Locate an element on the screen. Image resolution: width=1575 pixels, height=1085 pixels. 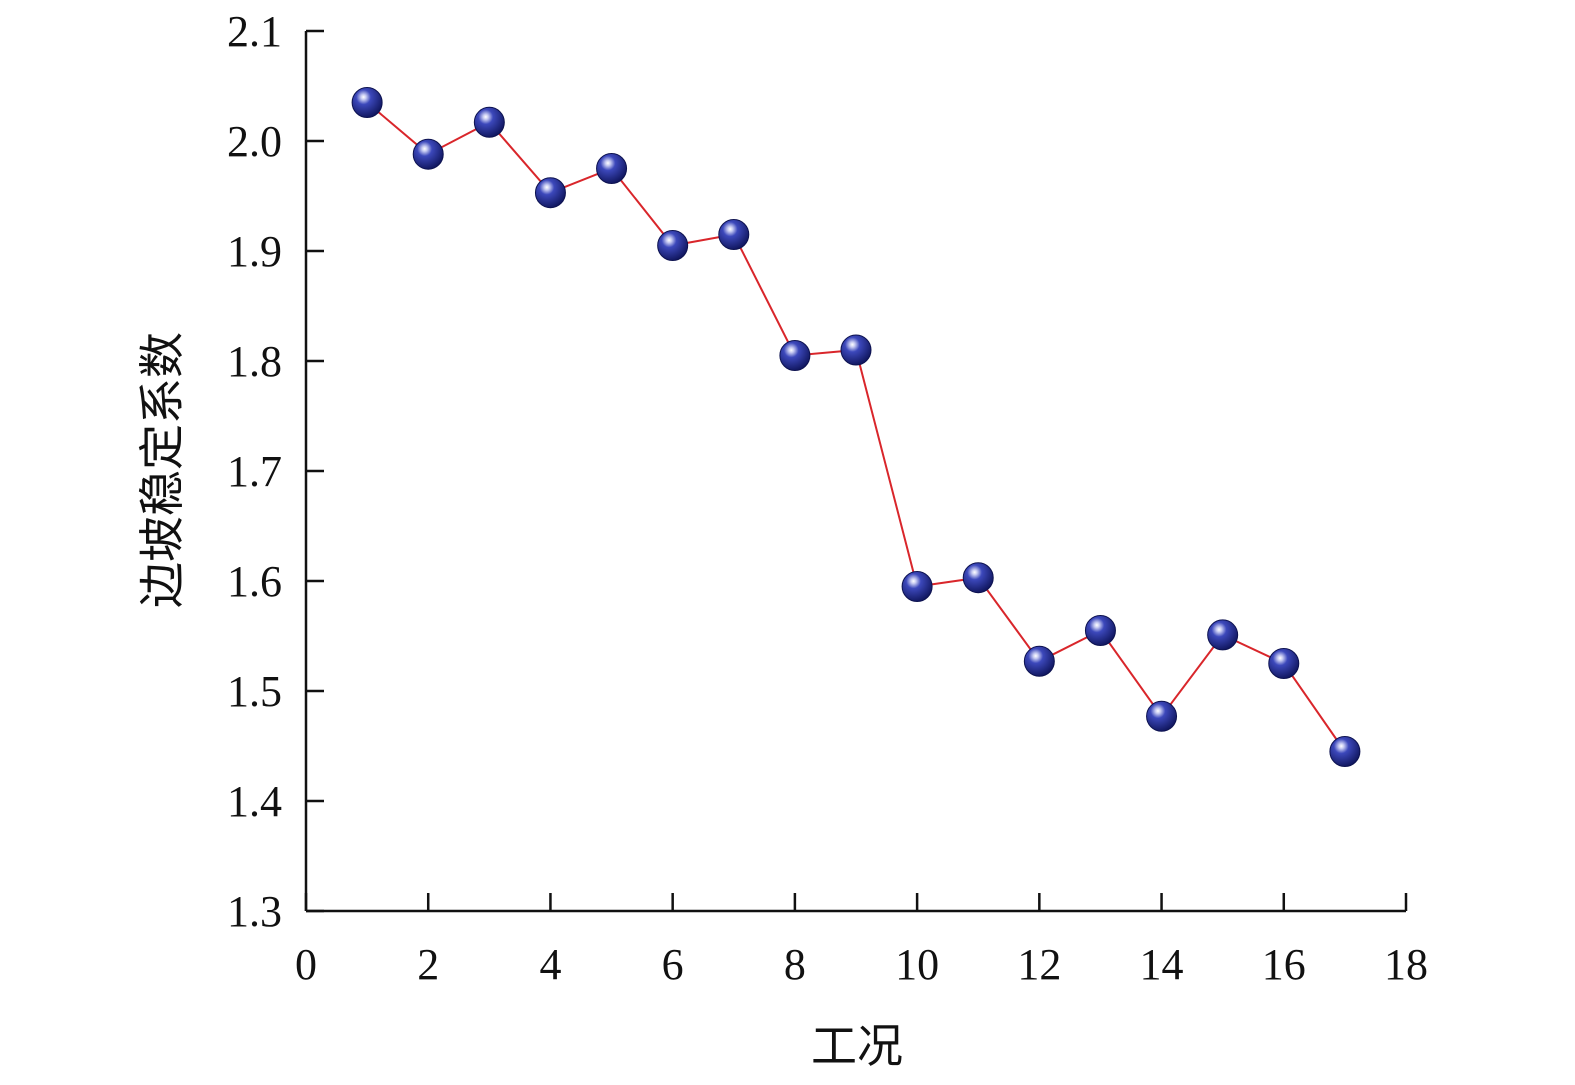
y-tick-label: 1.8 is located at coordinates (254, 361).